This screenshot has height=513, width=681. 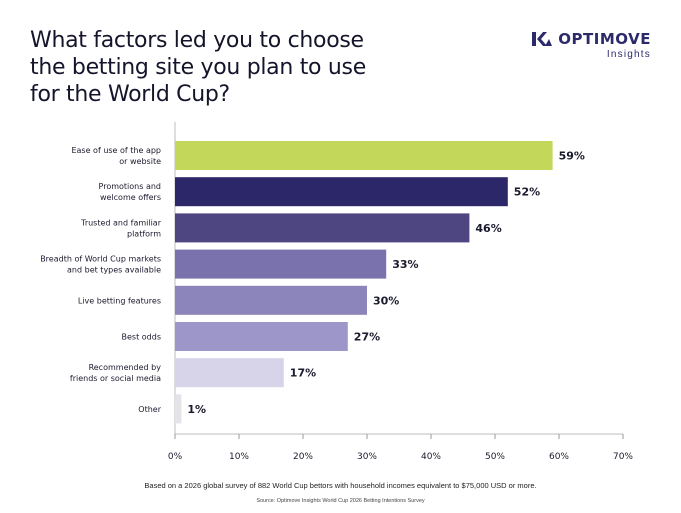 I want to click on x-tick-label-1: 0%, so click(x=175, y=457).